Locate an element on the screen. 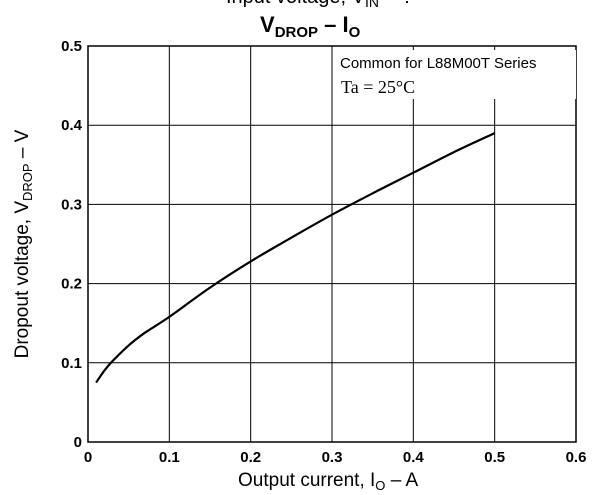 This screenshot has width=592, height=495. annotation-temperature: Ta = 25°C is located at coordinates (378, 87).